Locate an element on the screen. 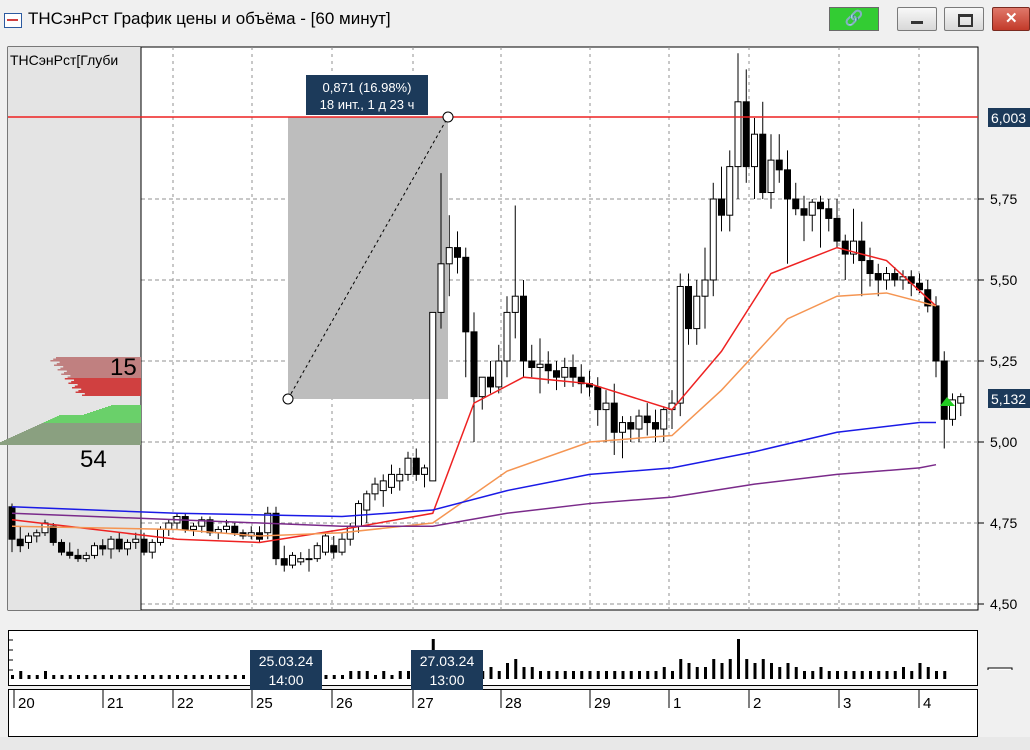 The width and height of the screenshot is (1030, 750). current-price-text: 5,132 is located at coordinates (1008, 399).